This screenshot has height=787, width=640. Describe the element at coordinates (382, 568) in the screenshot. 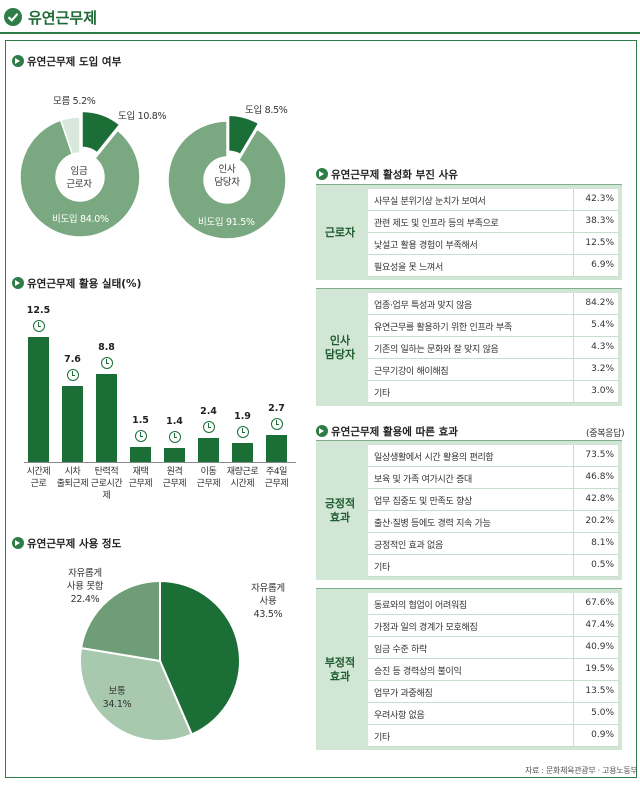

I see `row-label: 기타` at that location.